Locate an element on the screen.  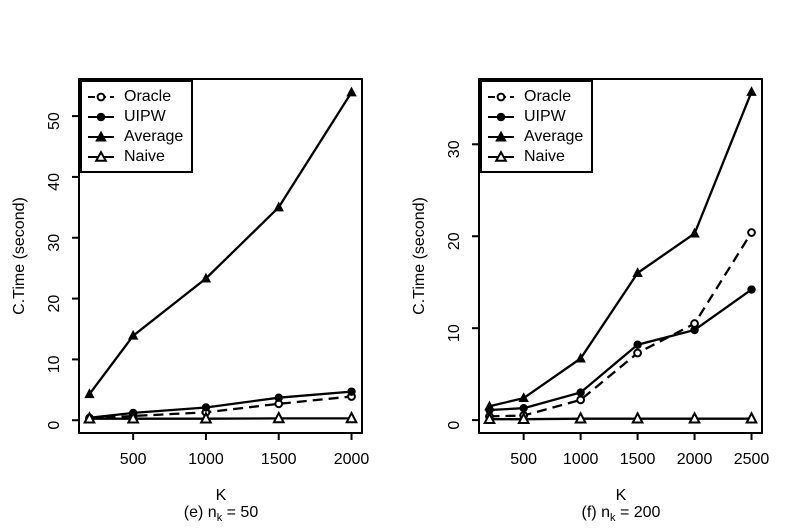
y-tick-label-e: 20 is located at coordinates (54, 304).